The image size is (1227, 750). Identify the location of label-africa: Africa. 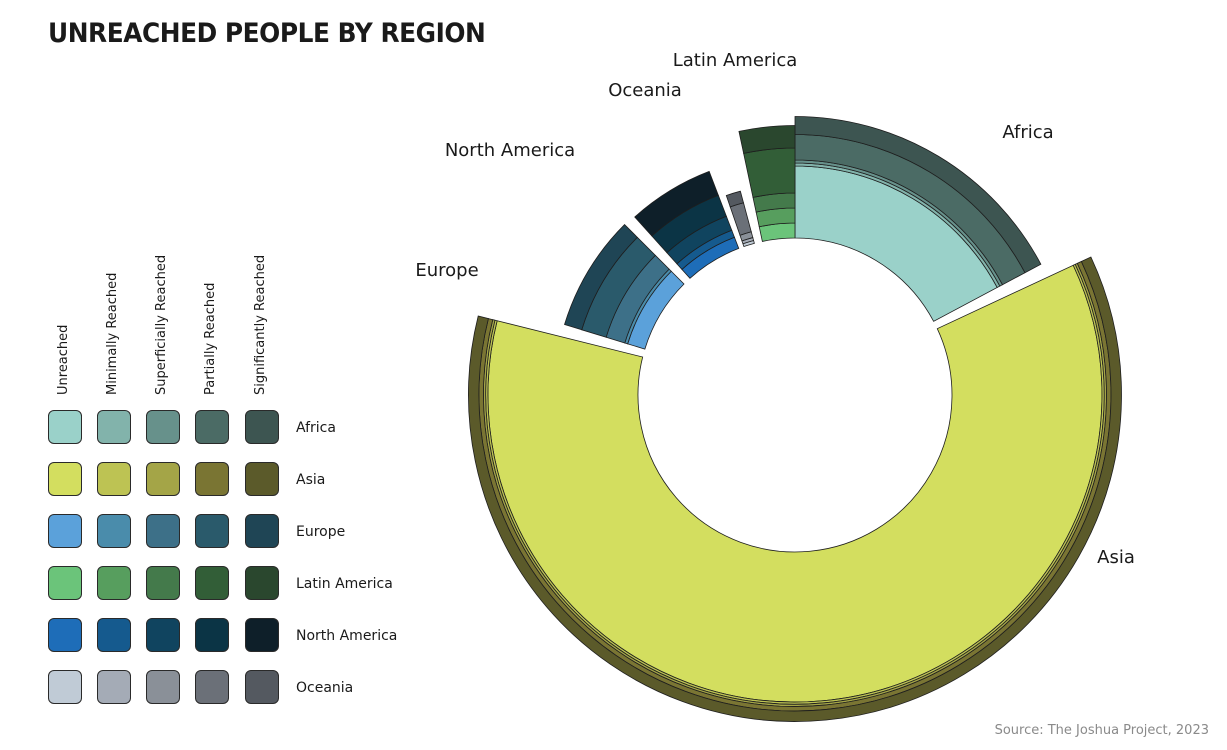
(1027, 132).